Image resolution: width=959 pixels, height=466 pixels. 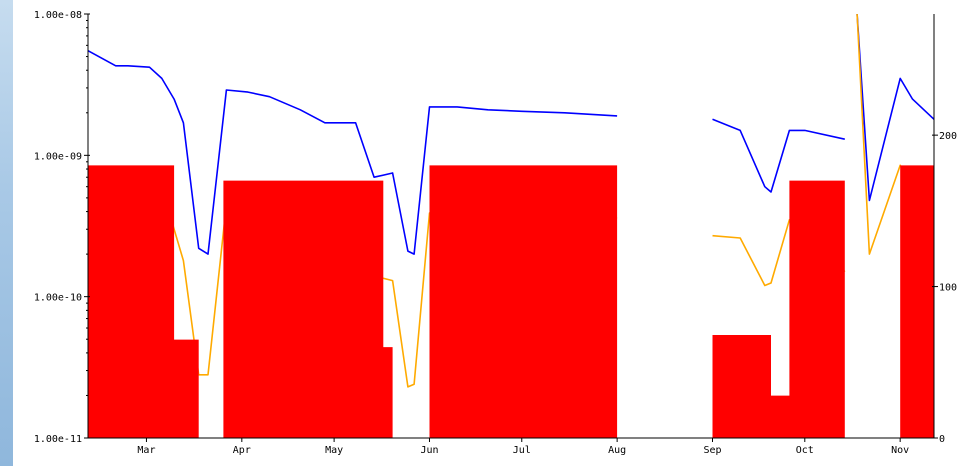 What do you see at coordinates (900, 450) in the screenshot?
I see `x-tick-label: Nov` at bounding box center [900, 450].